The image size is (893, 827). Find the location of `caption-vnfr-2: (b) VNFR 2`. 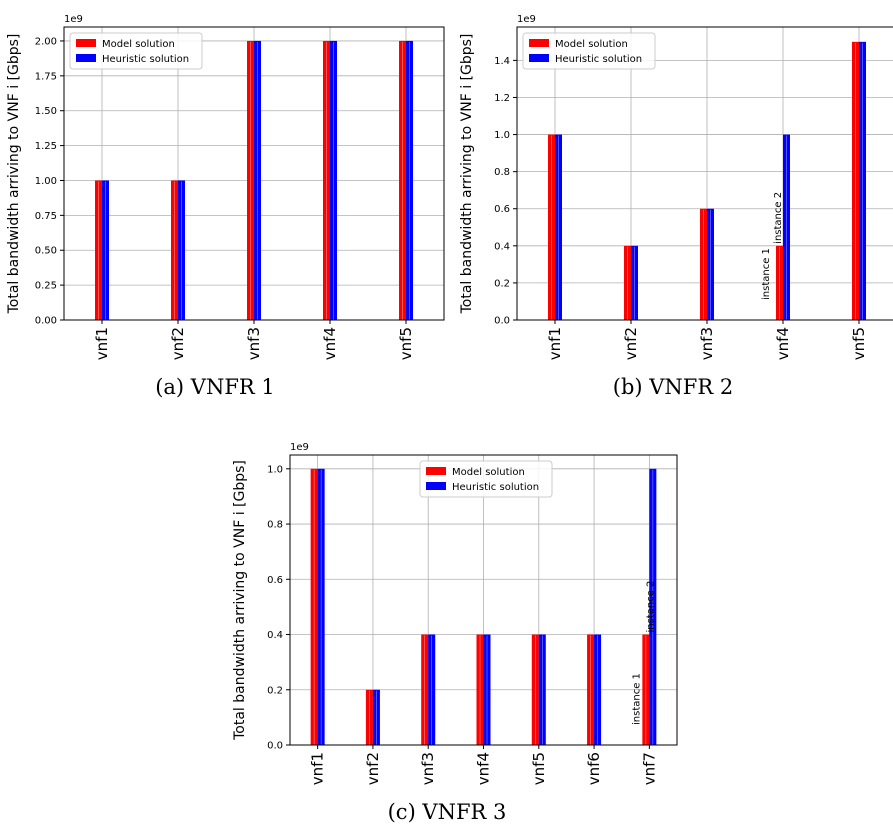

caption-vnfr-2: (b) VNFR 2 is located at coordinates (673, 387).